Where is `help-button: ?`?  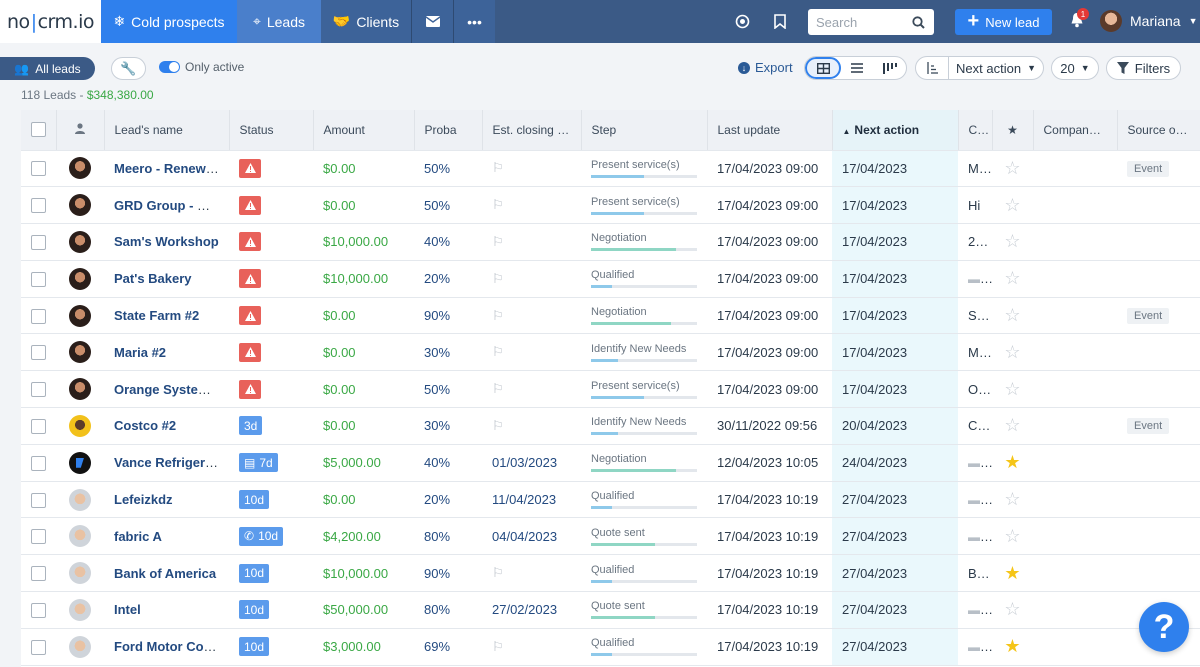
help-button: ? is located at coordinates (1164, 627).